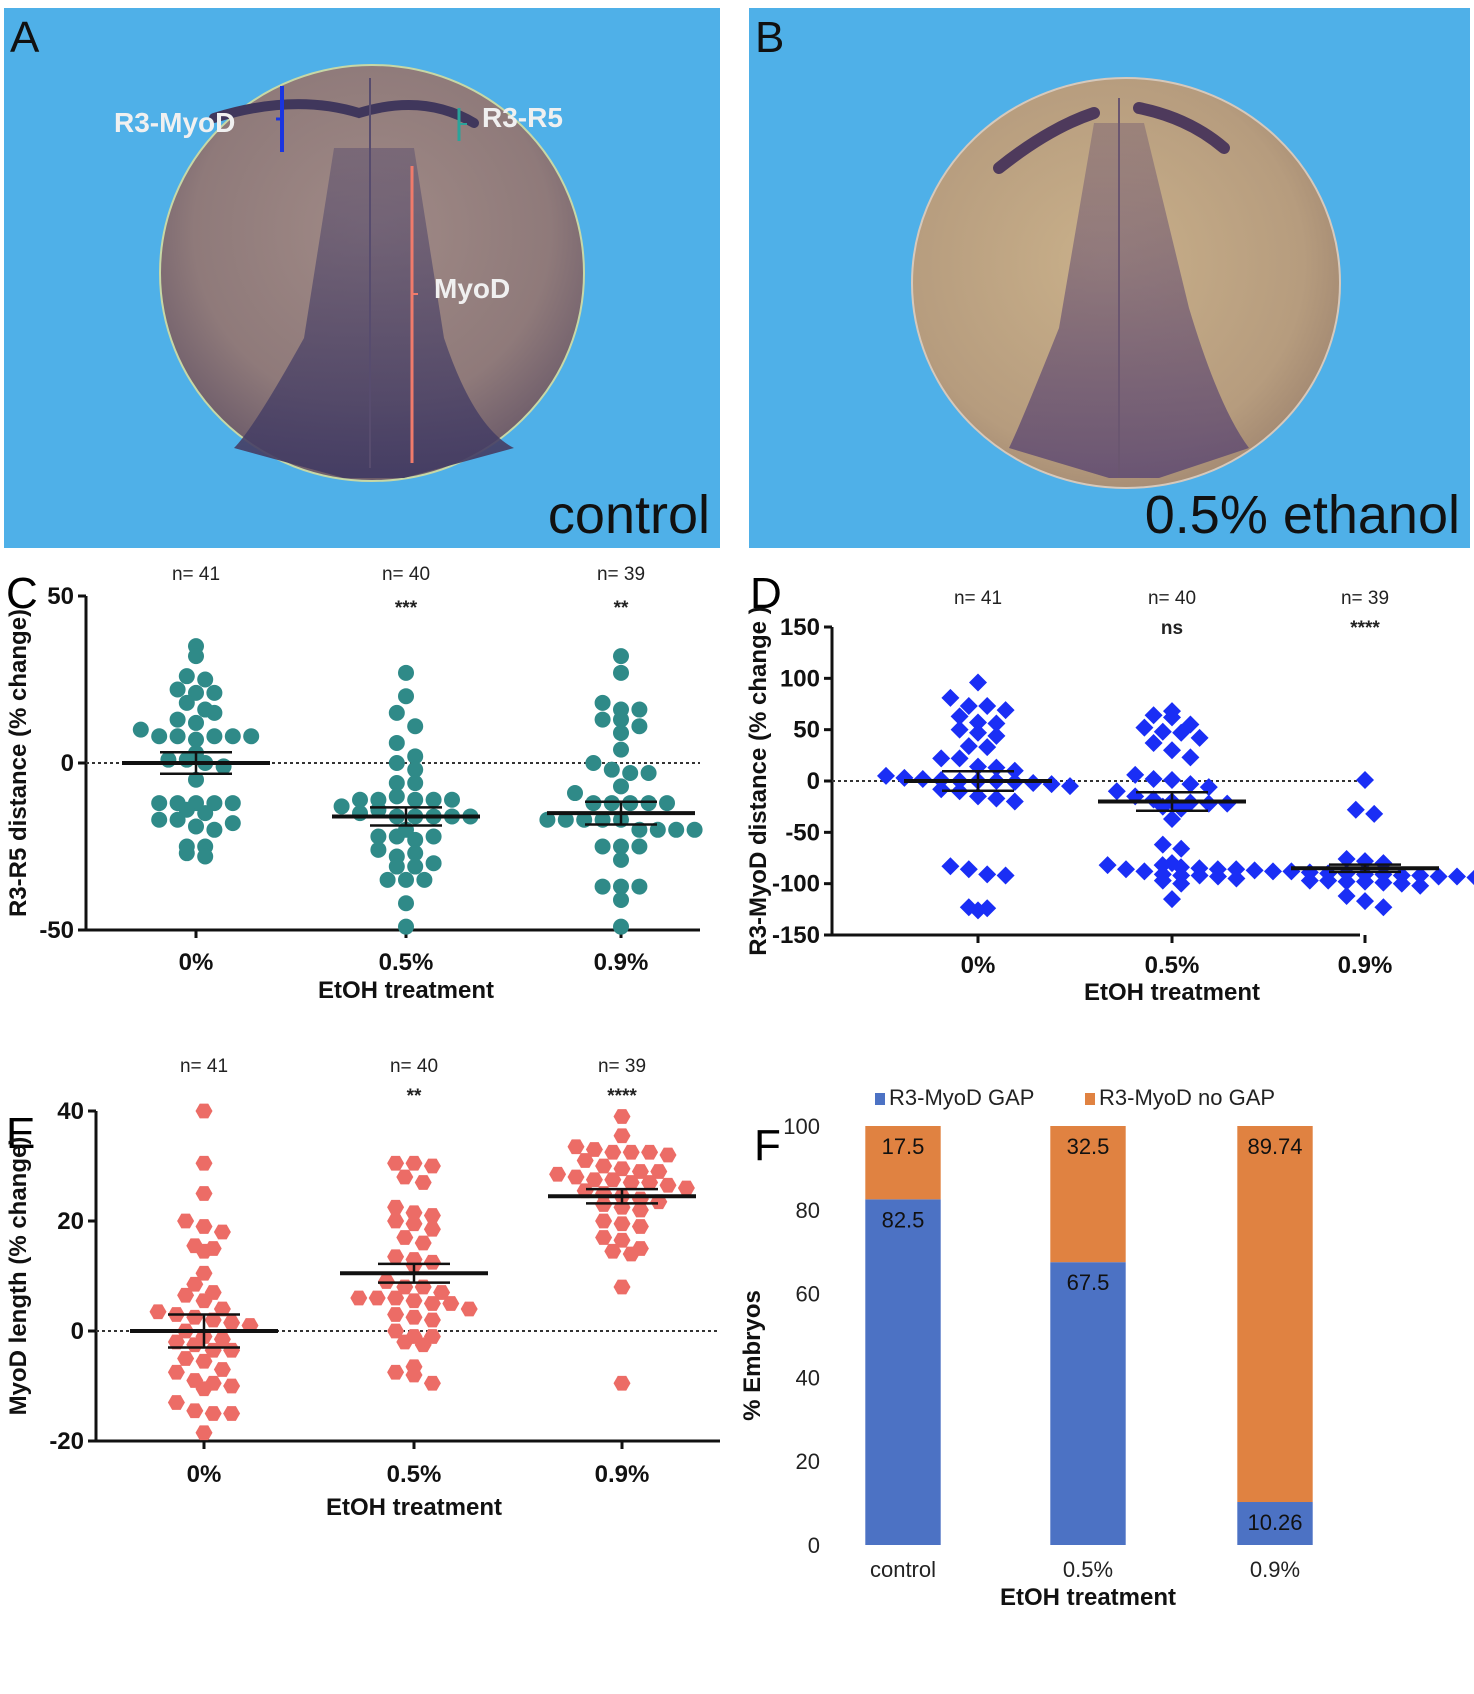  Describe the element at coordinates (808, 1461) in the screenshot. I see `y-tick-label: 20` at that location.